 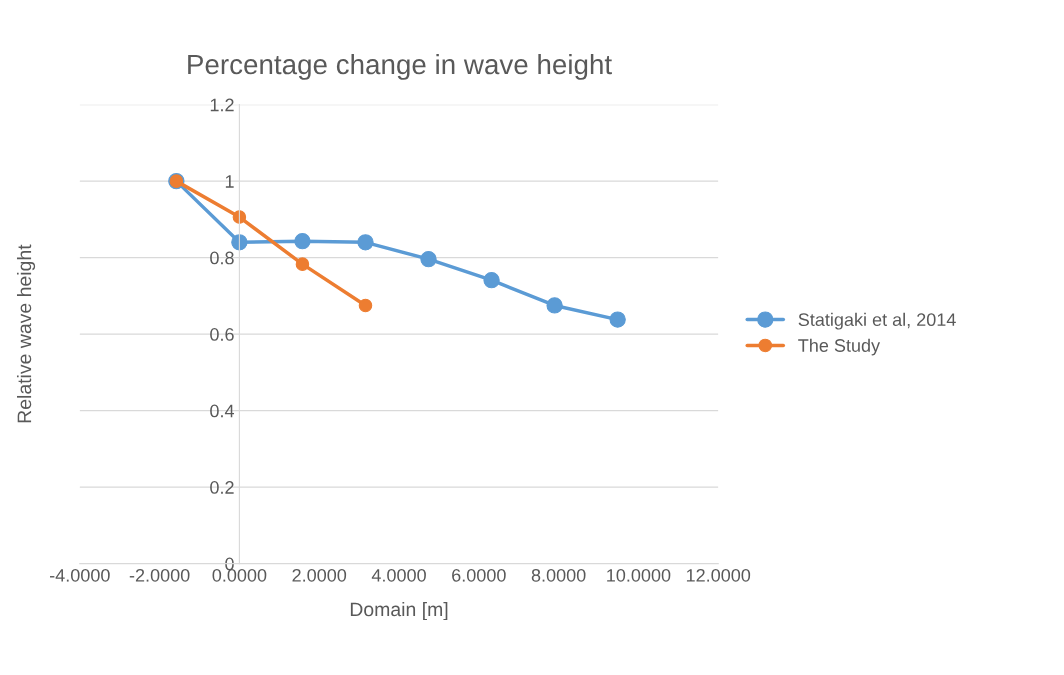 What do you see at coordinates (398, 575) in the screenshot?
I see `x-tick-label: 4.0000` at bounding box center [398, 575].